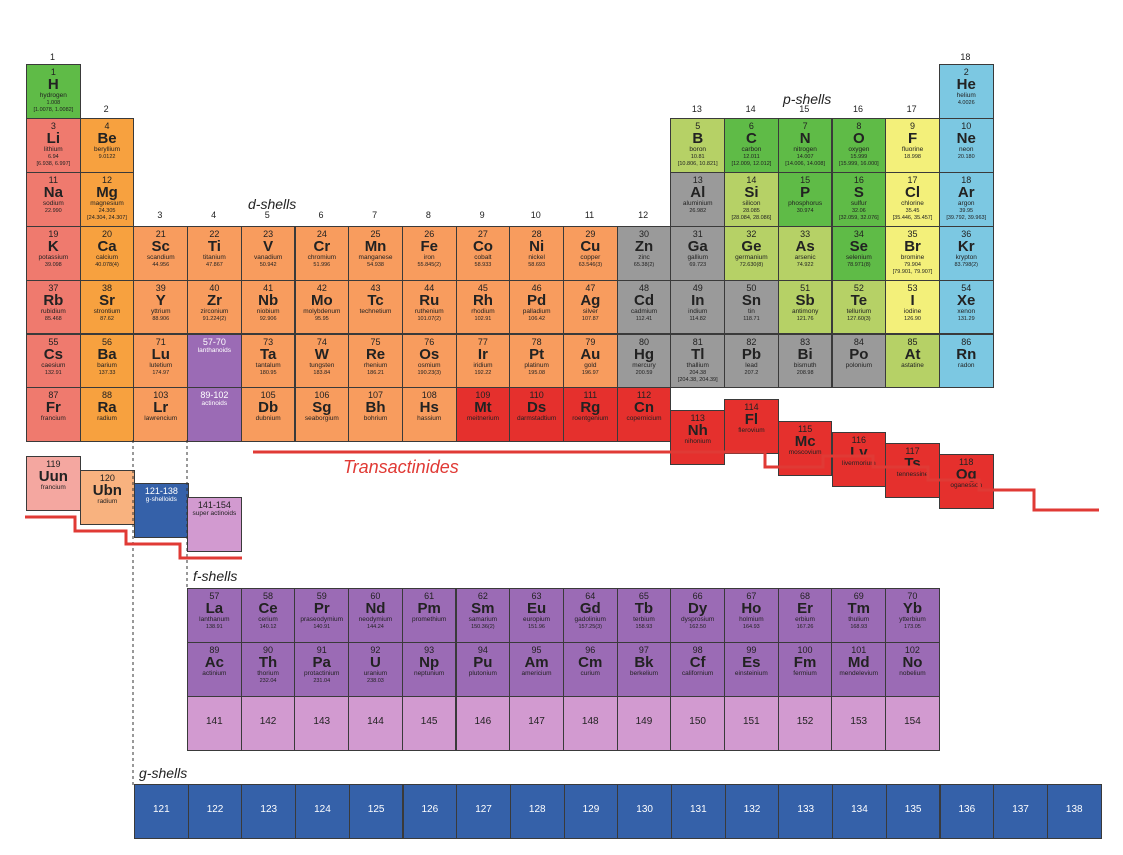  What do you see at coordinates (107, 199) in the screenshot?
I see `element-mg: 12 Mg magnesium 24.305 [24.304, 24.307]` at bounding box center [107, 199].